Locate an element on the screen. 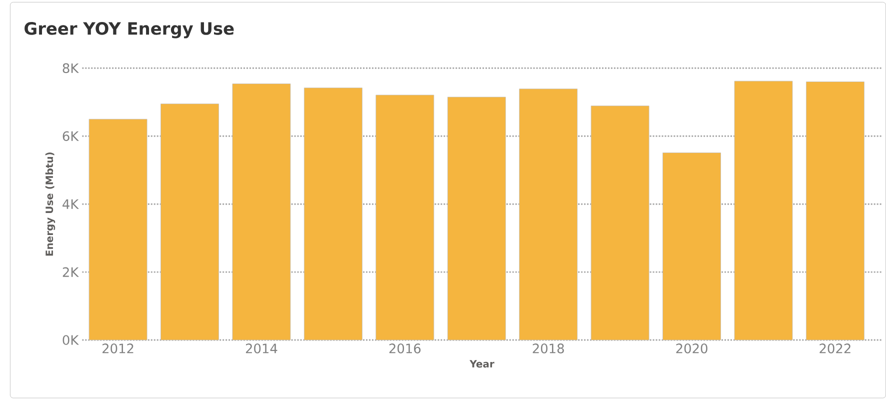 This screenshot has width=886, height=400. y-tick-label: 2K is located at coordinates (70, 272).